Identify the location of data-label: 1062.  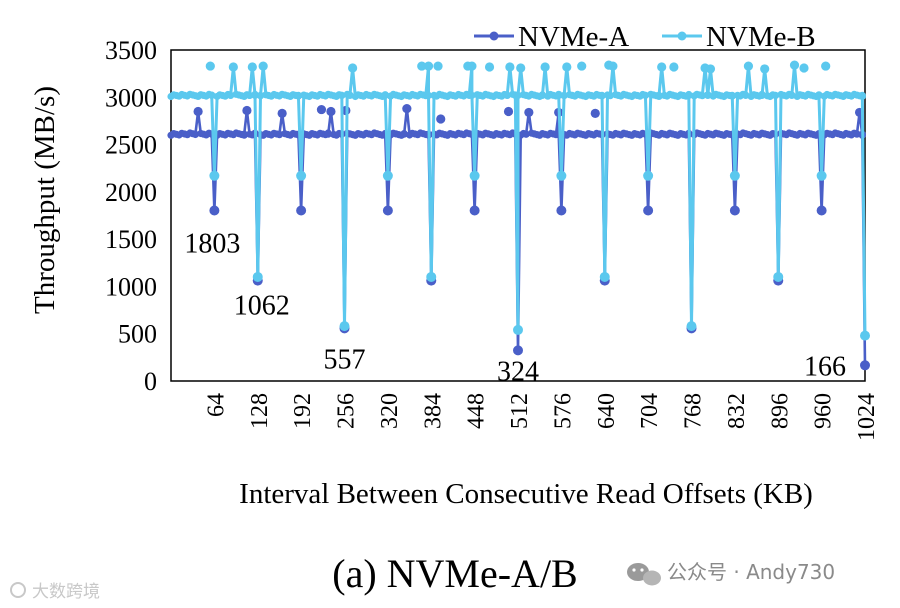
(262, 306).